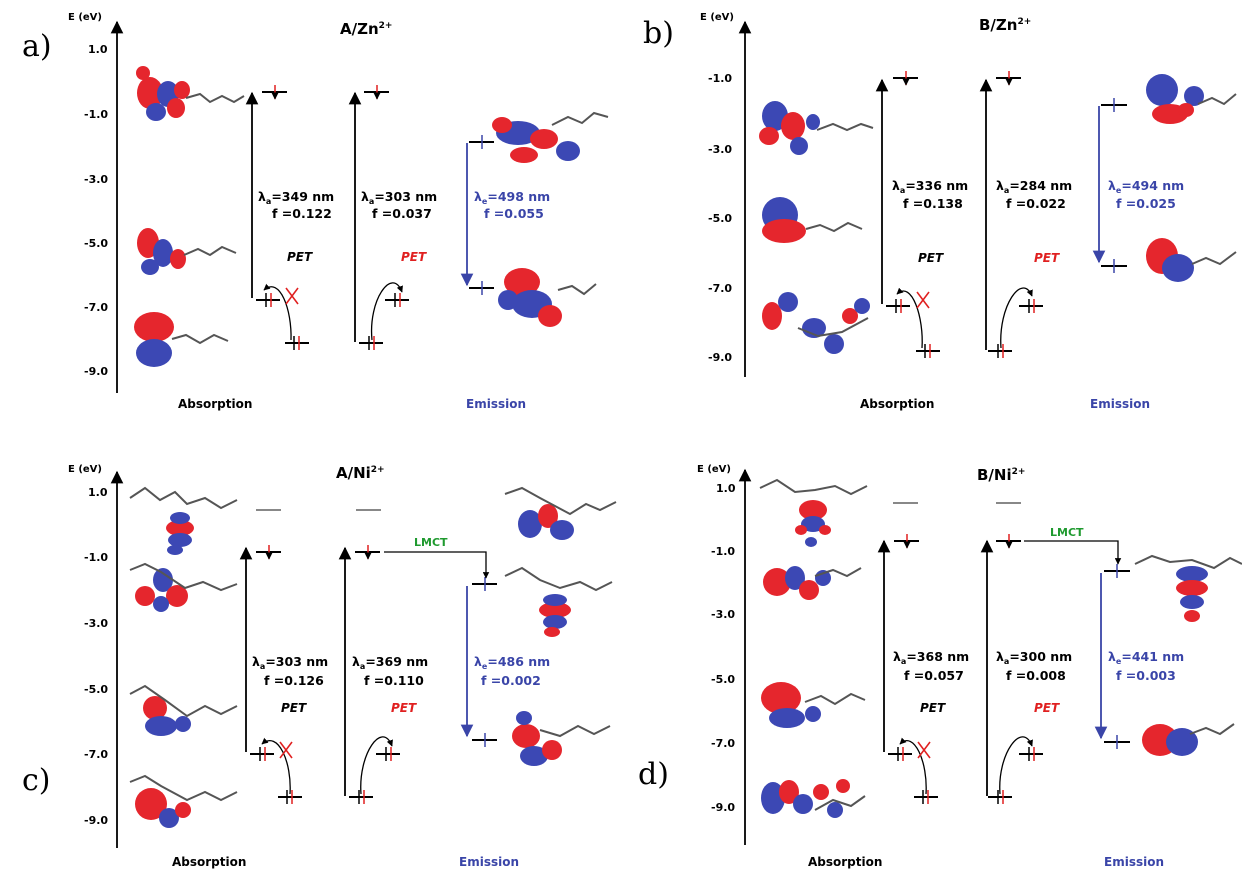  I want to click on transition-label: λe=441 nm, so click(1146, 657).